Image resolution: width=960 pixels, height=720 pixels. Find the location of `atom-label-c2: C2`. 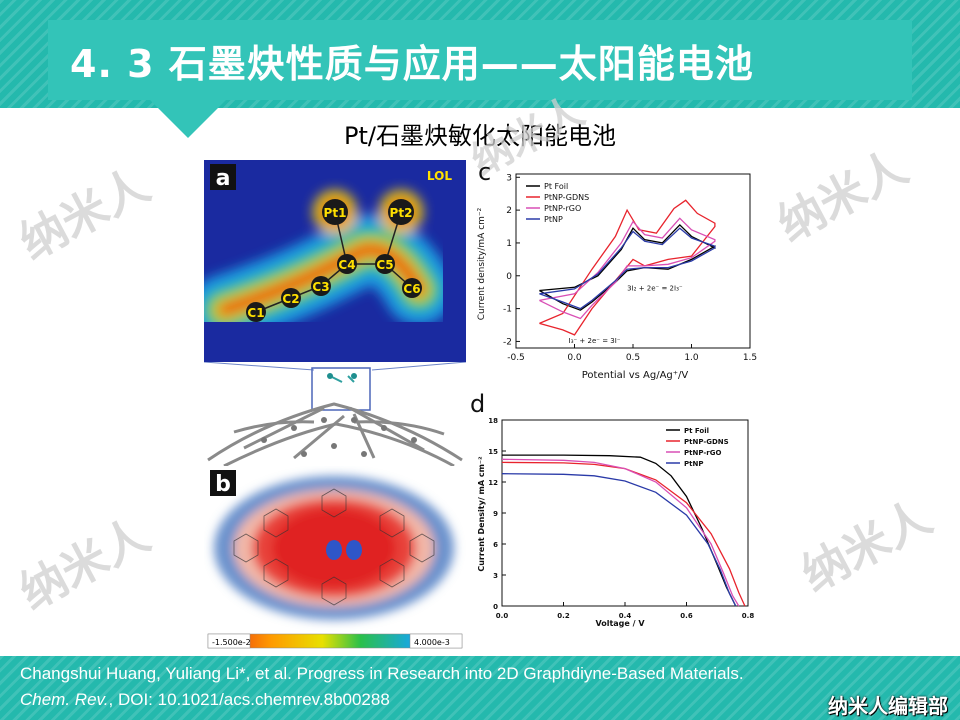

atom-label-c2: C2 is located at coordinates (290, 299).